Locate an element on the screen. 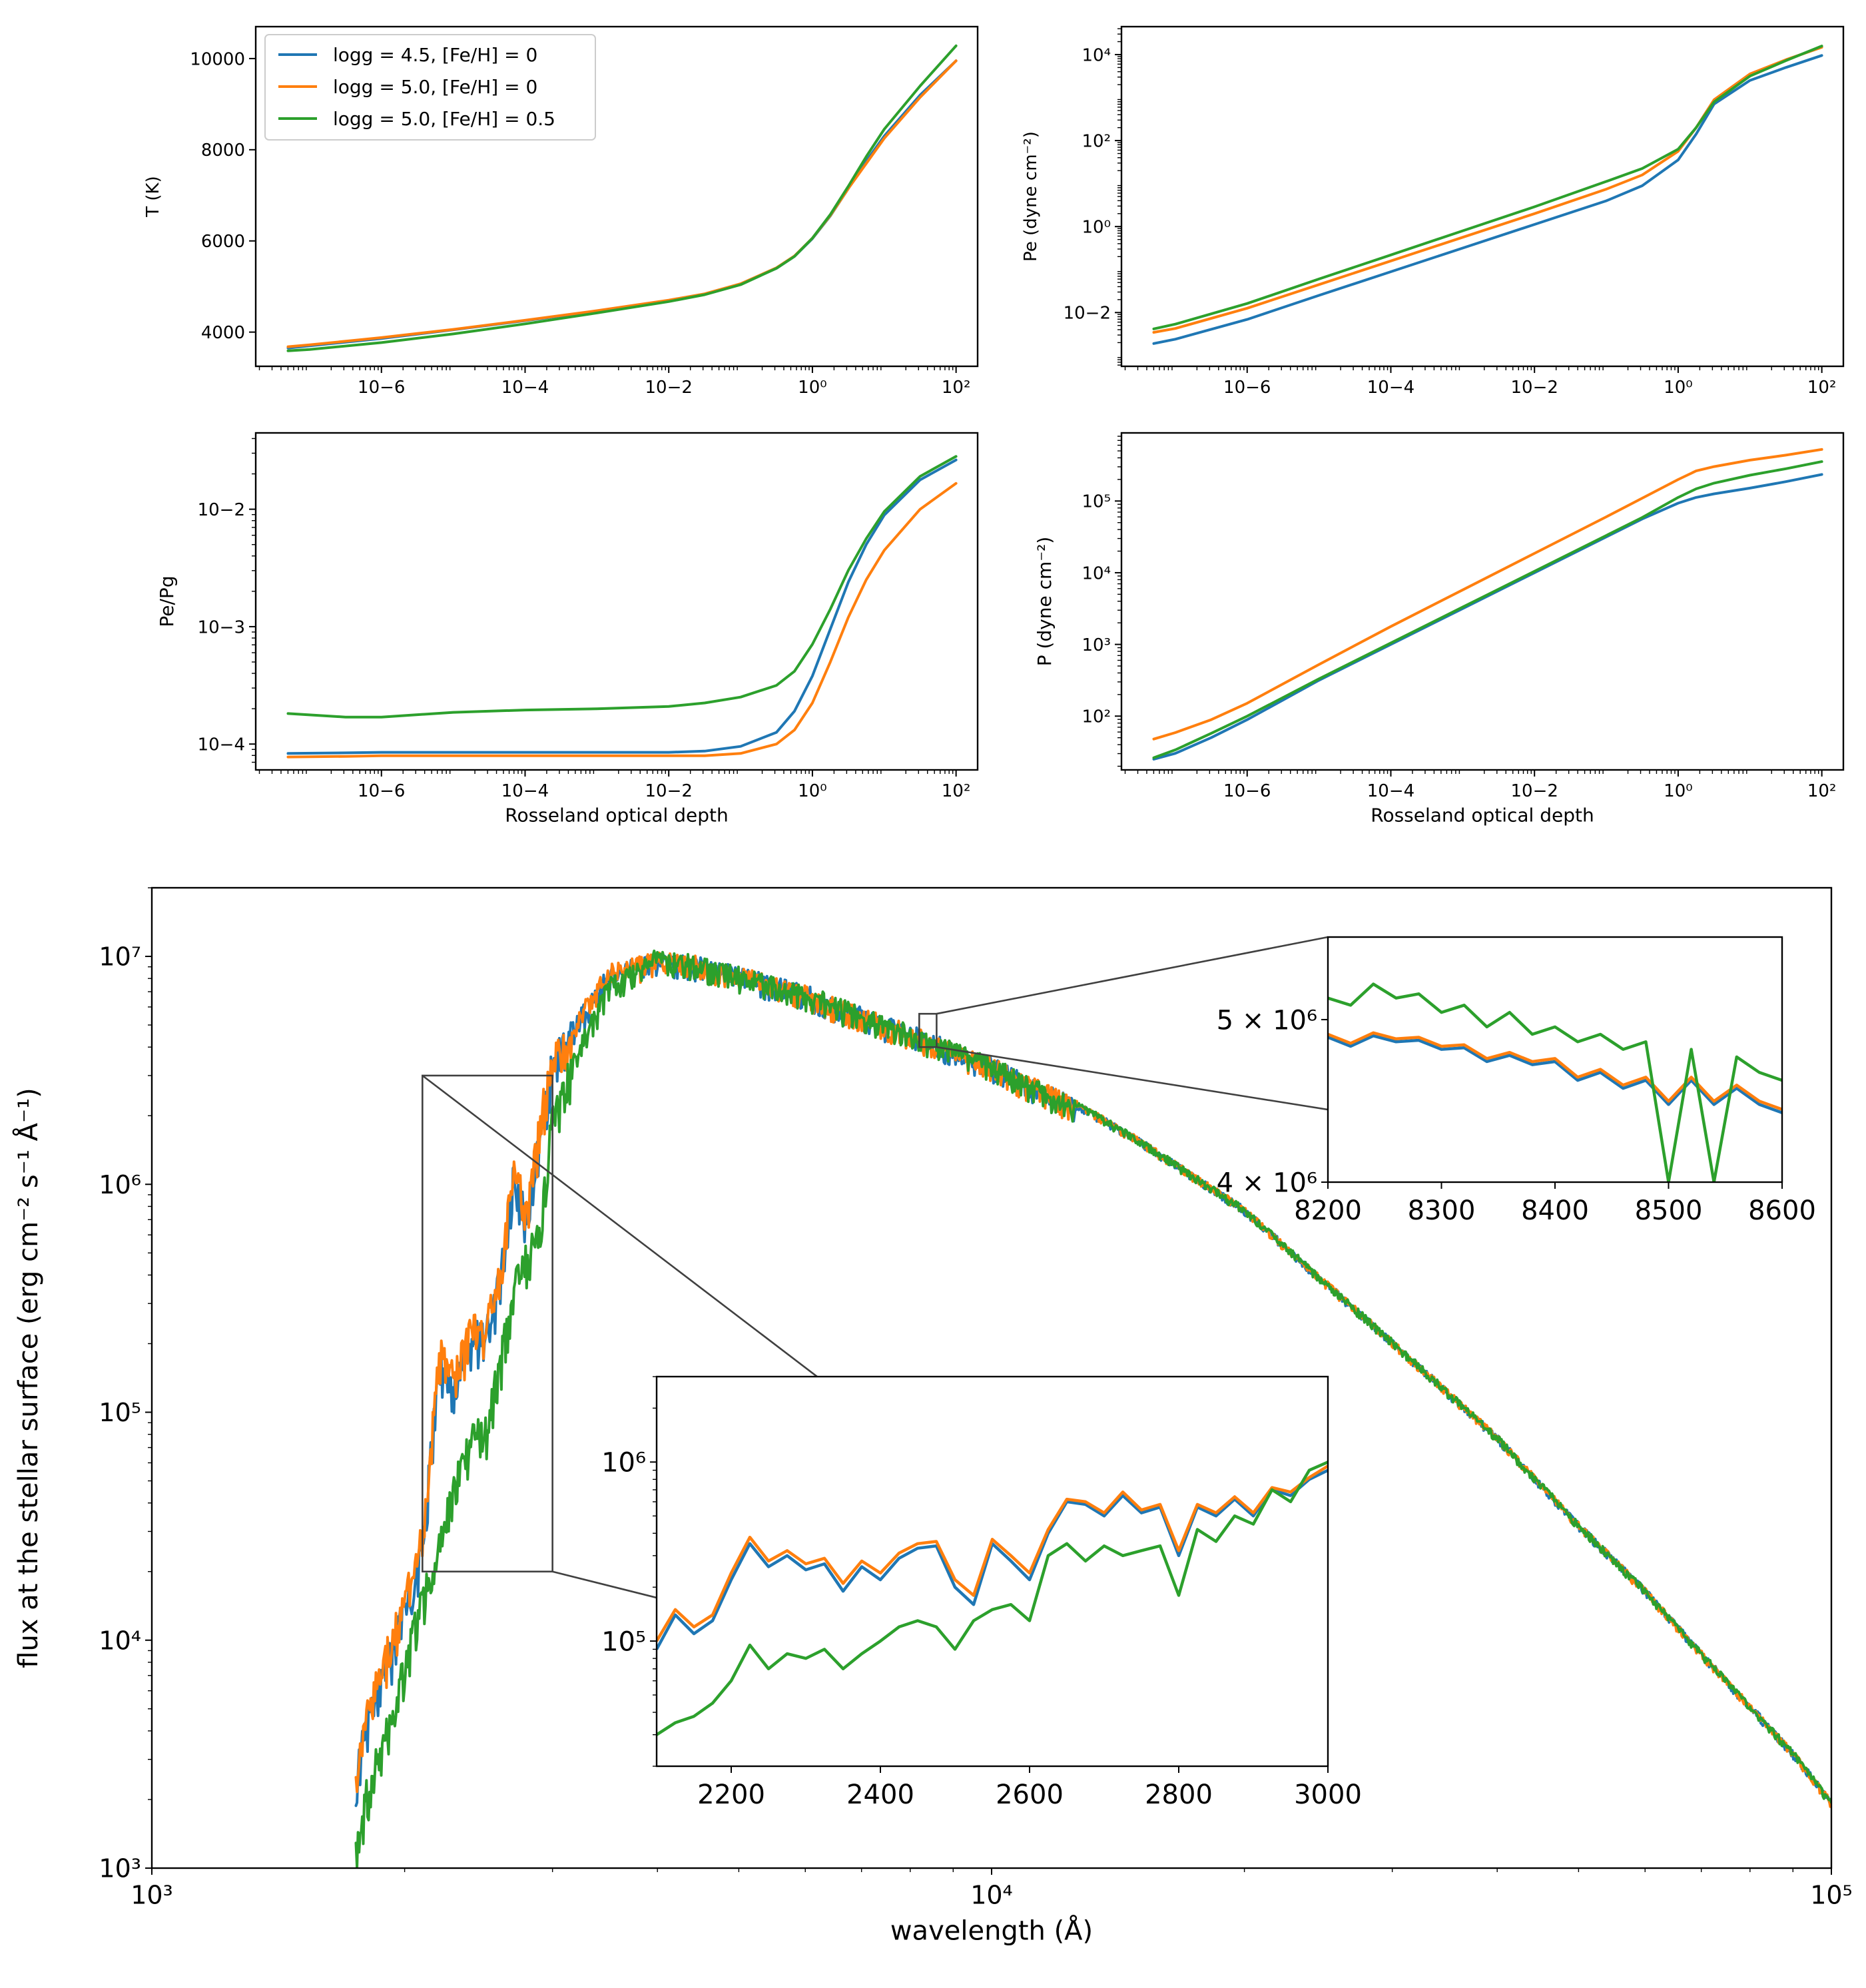  electron-pressure-xtick-label-0: 10−6 is located at coordinates (1247, 388).